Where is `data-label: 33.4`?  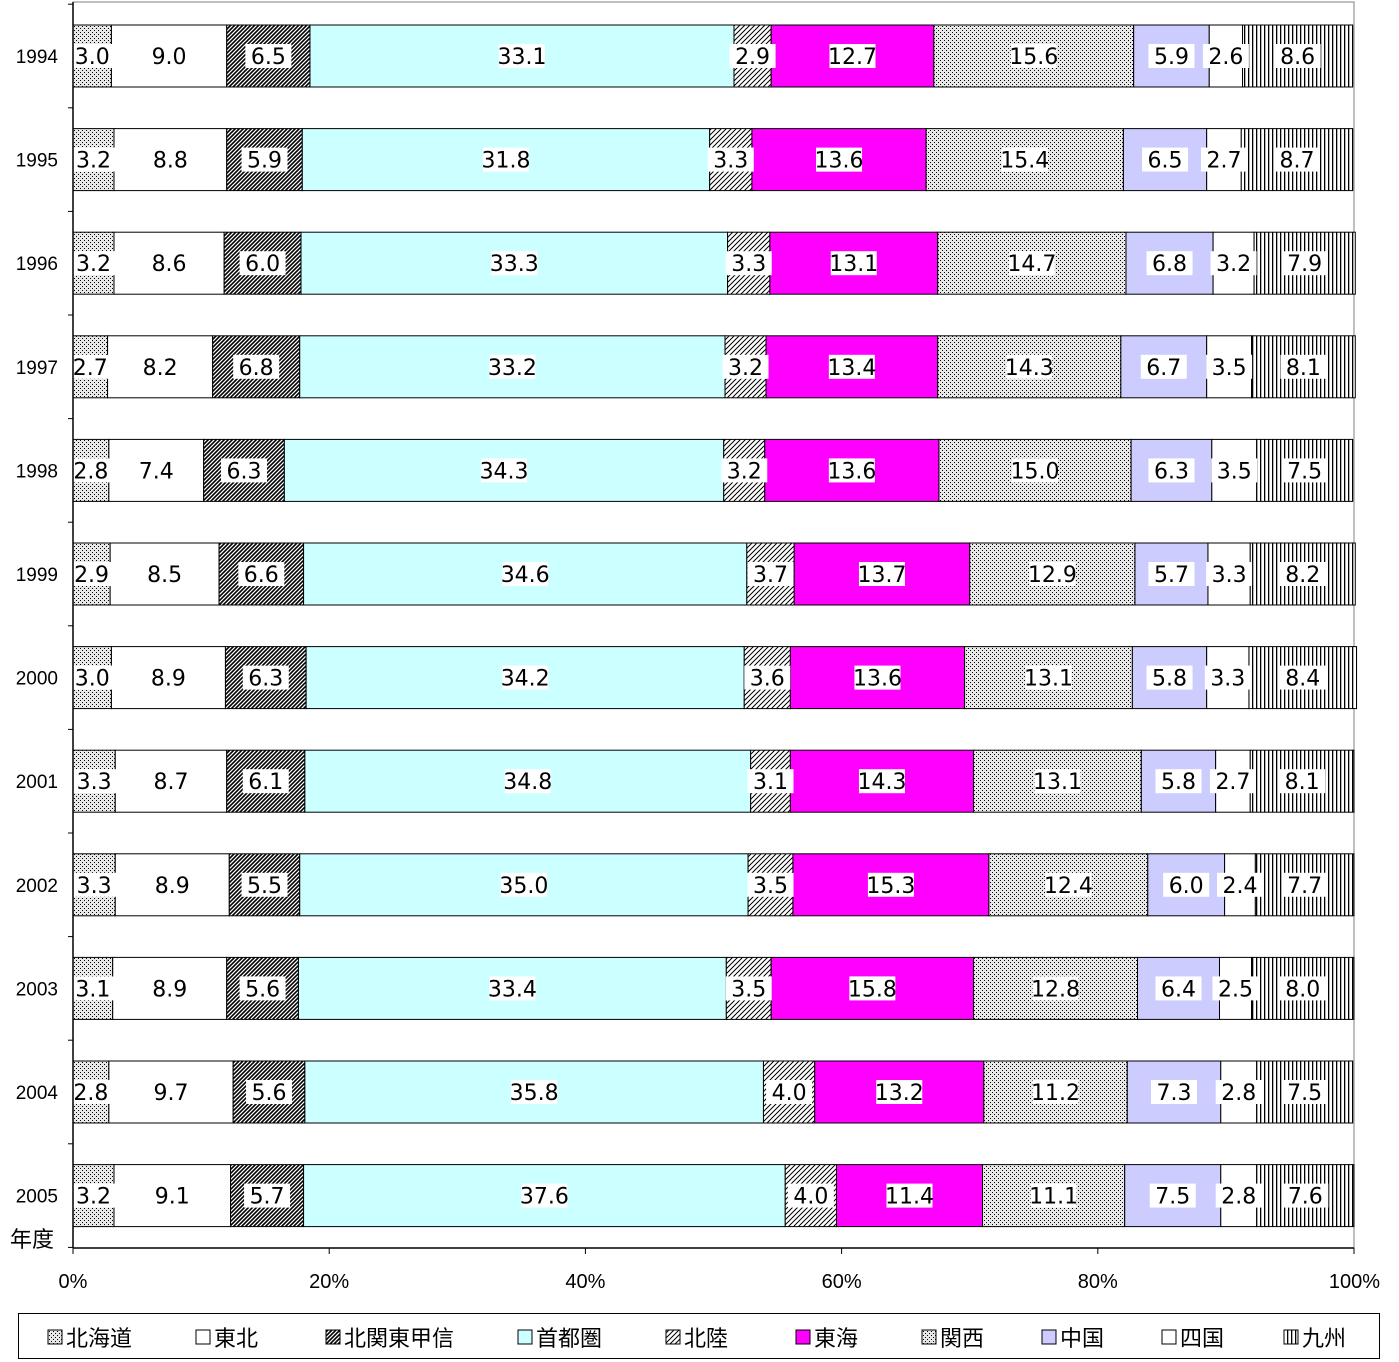 data-label: 33.4 is located at coordinates (512, 989).